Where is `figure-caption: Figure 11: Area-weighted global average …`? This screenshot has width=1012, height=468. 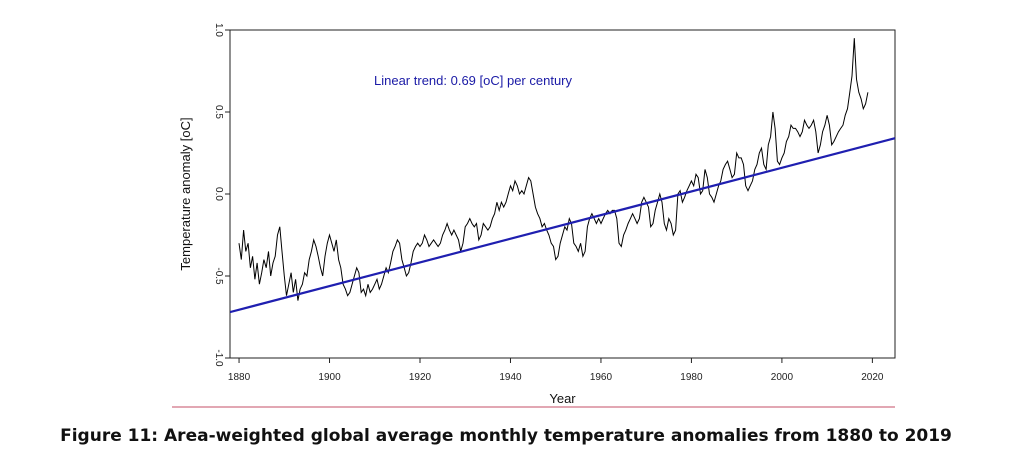
figure-caption: Figure 11: Area-weighted global average … is located at coordinates (506, 436).